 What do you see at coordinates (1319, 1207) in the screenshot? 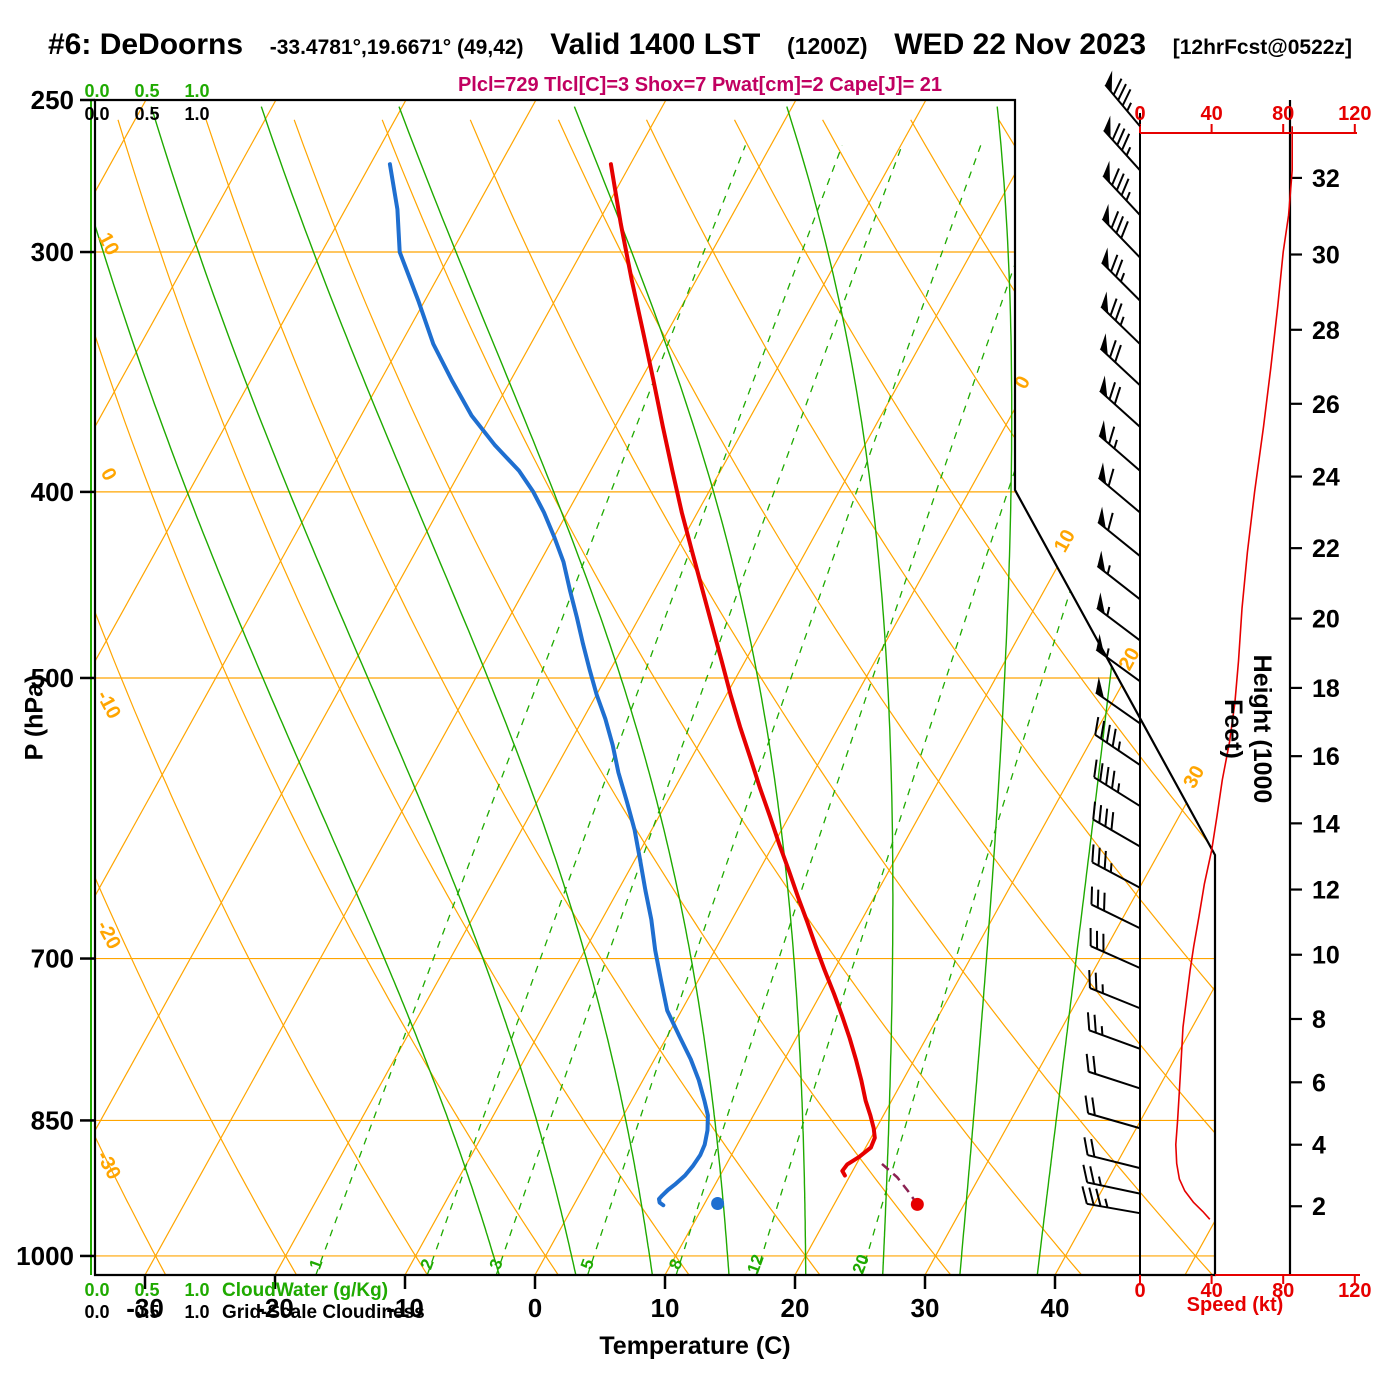
I see `height-tick-label: 2` at bounding box center [1319, 1207].